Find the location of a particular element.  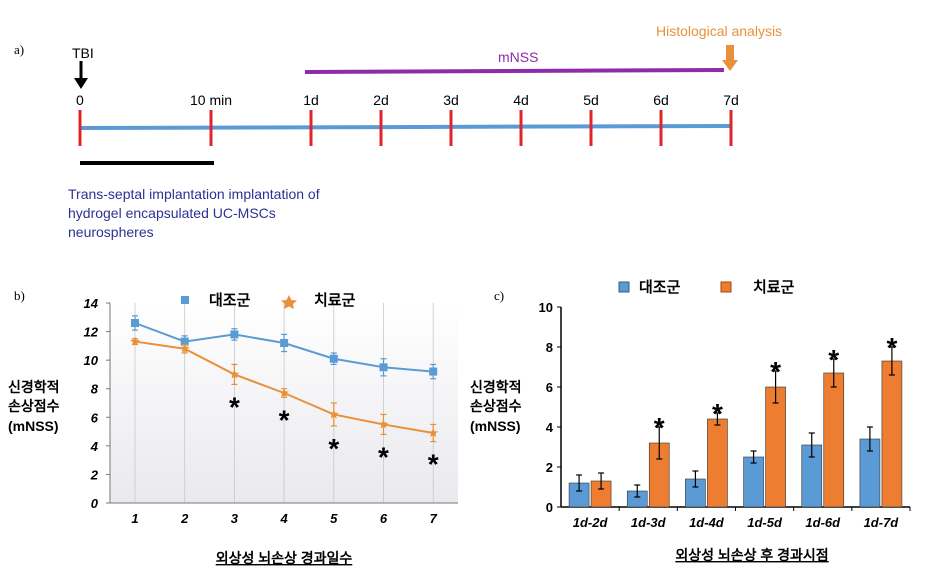

panel-label-c: c) is located at coordinates (499, 295).